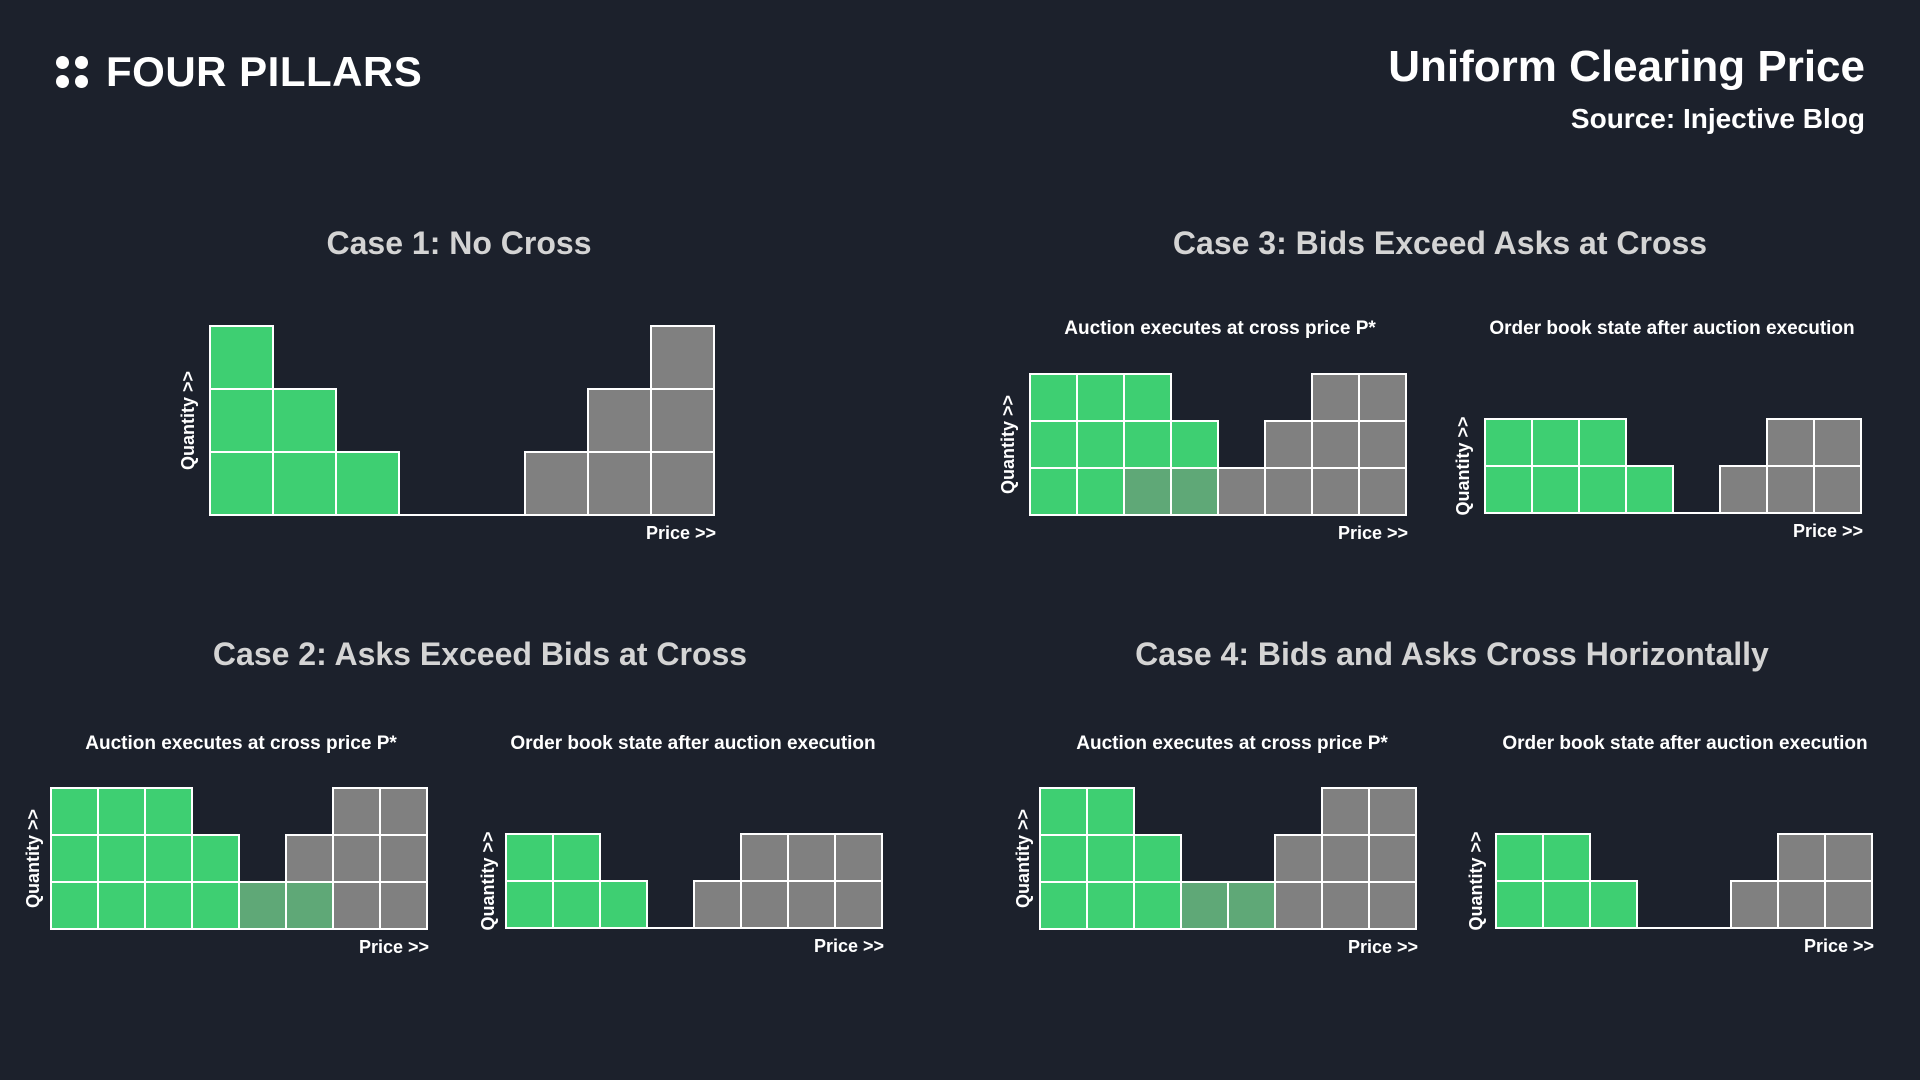 This screenshot has width=1920, height=1080. Describe the element at coordinates (1672, 328) in the screenshot. I see `case3-after-title: Order book state after auction execution` at that location.